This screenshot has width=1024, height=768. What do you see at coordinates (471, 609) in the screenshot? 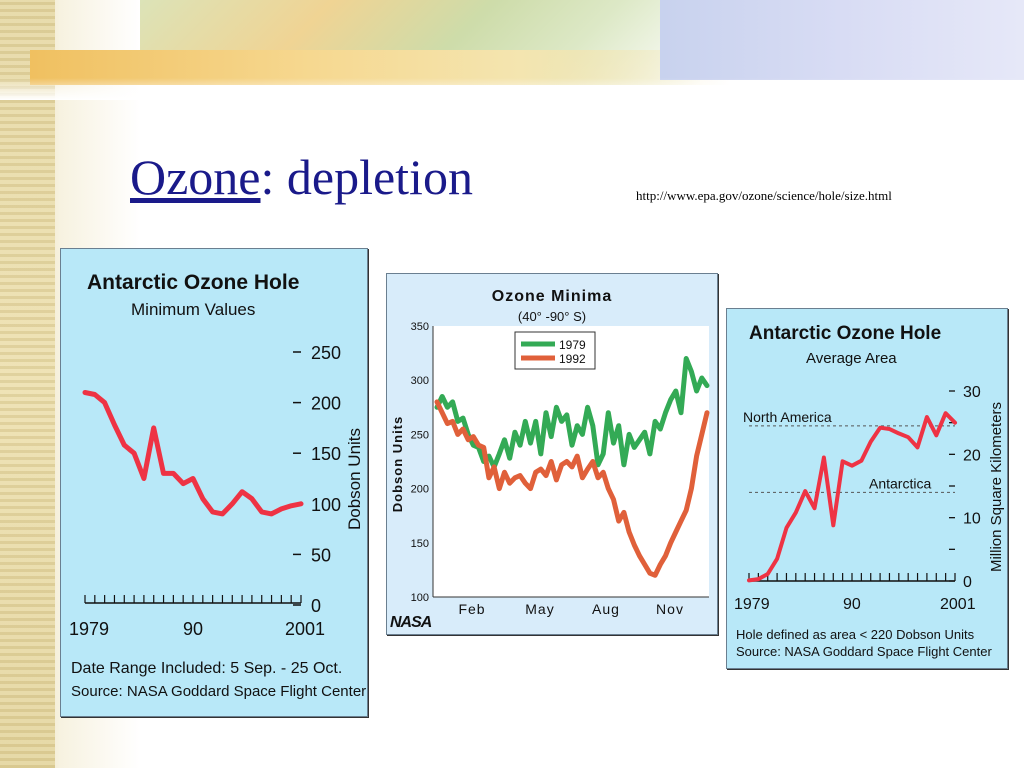
I see `x-tick-label: Feb` at bounding box center [471, 609].